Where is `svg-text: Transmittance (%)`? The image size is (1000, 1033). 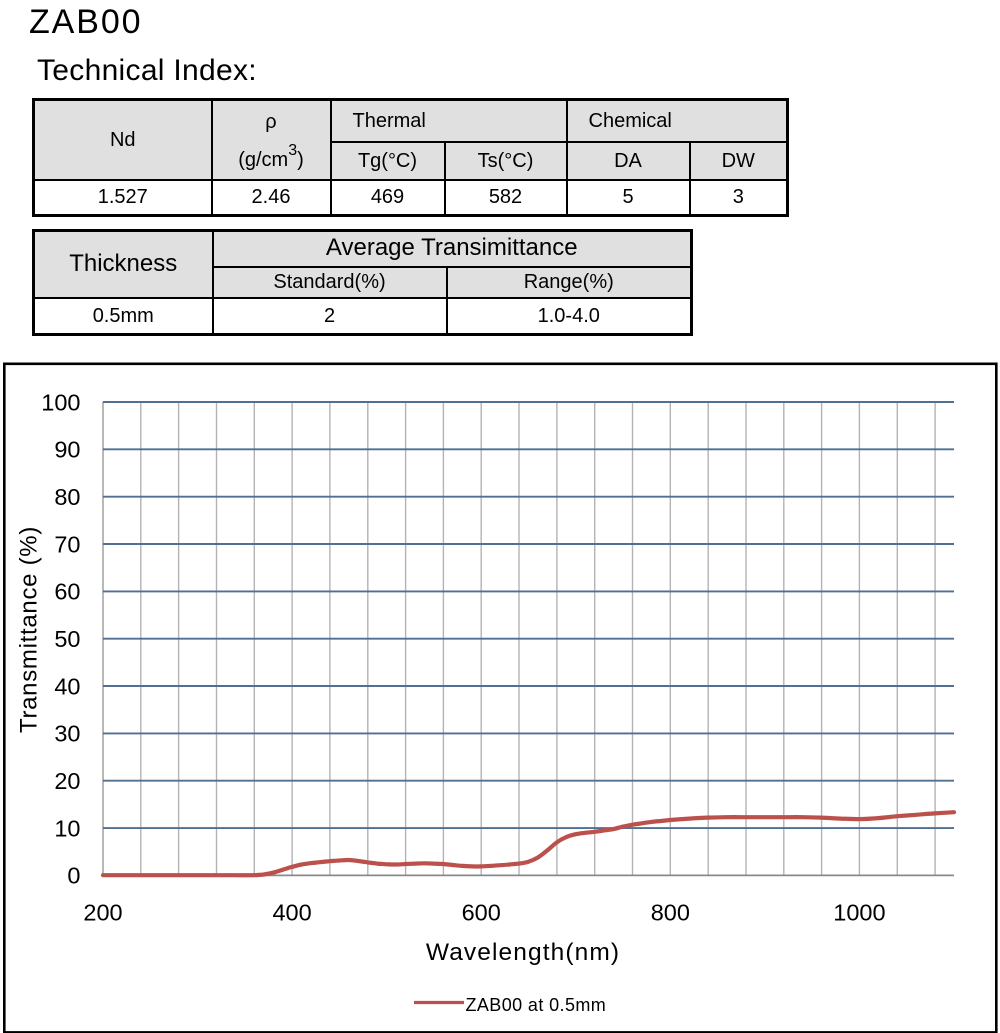 svg-text: Transmittance (%) is located at coordinates (29, 629).